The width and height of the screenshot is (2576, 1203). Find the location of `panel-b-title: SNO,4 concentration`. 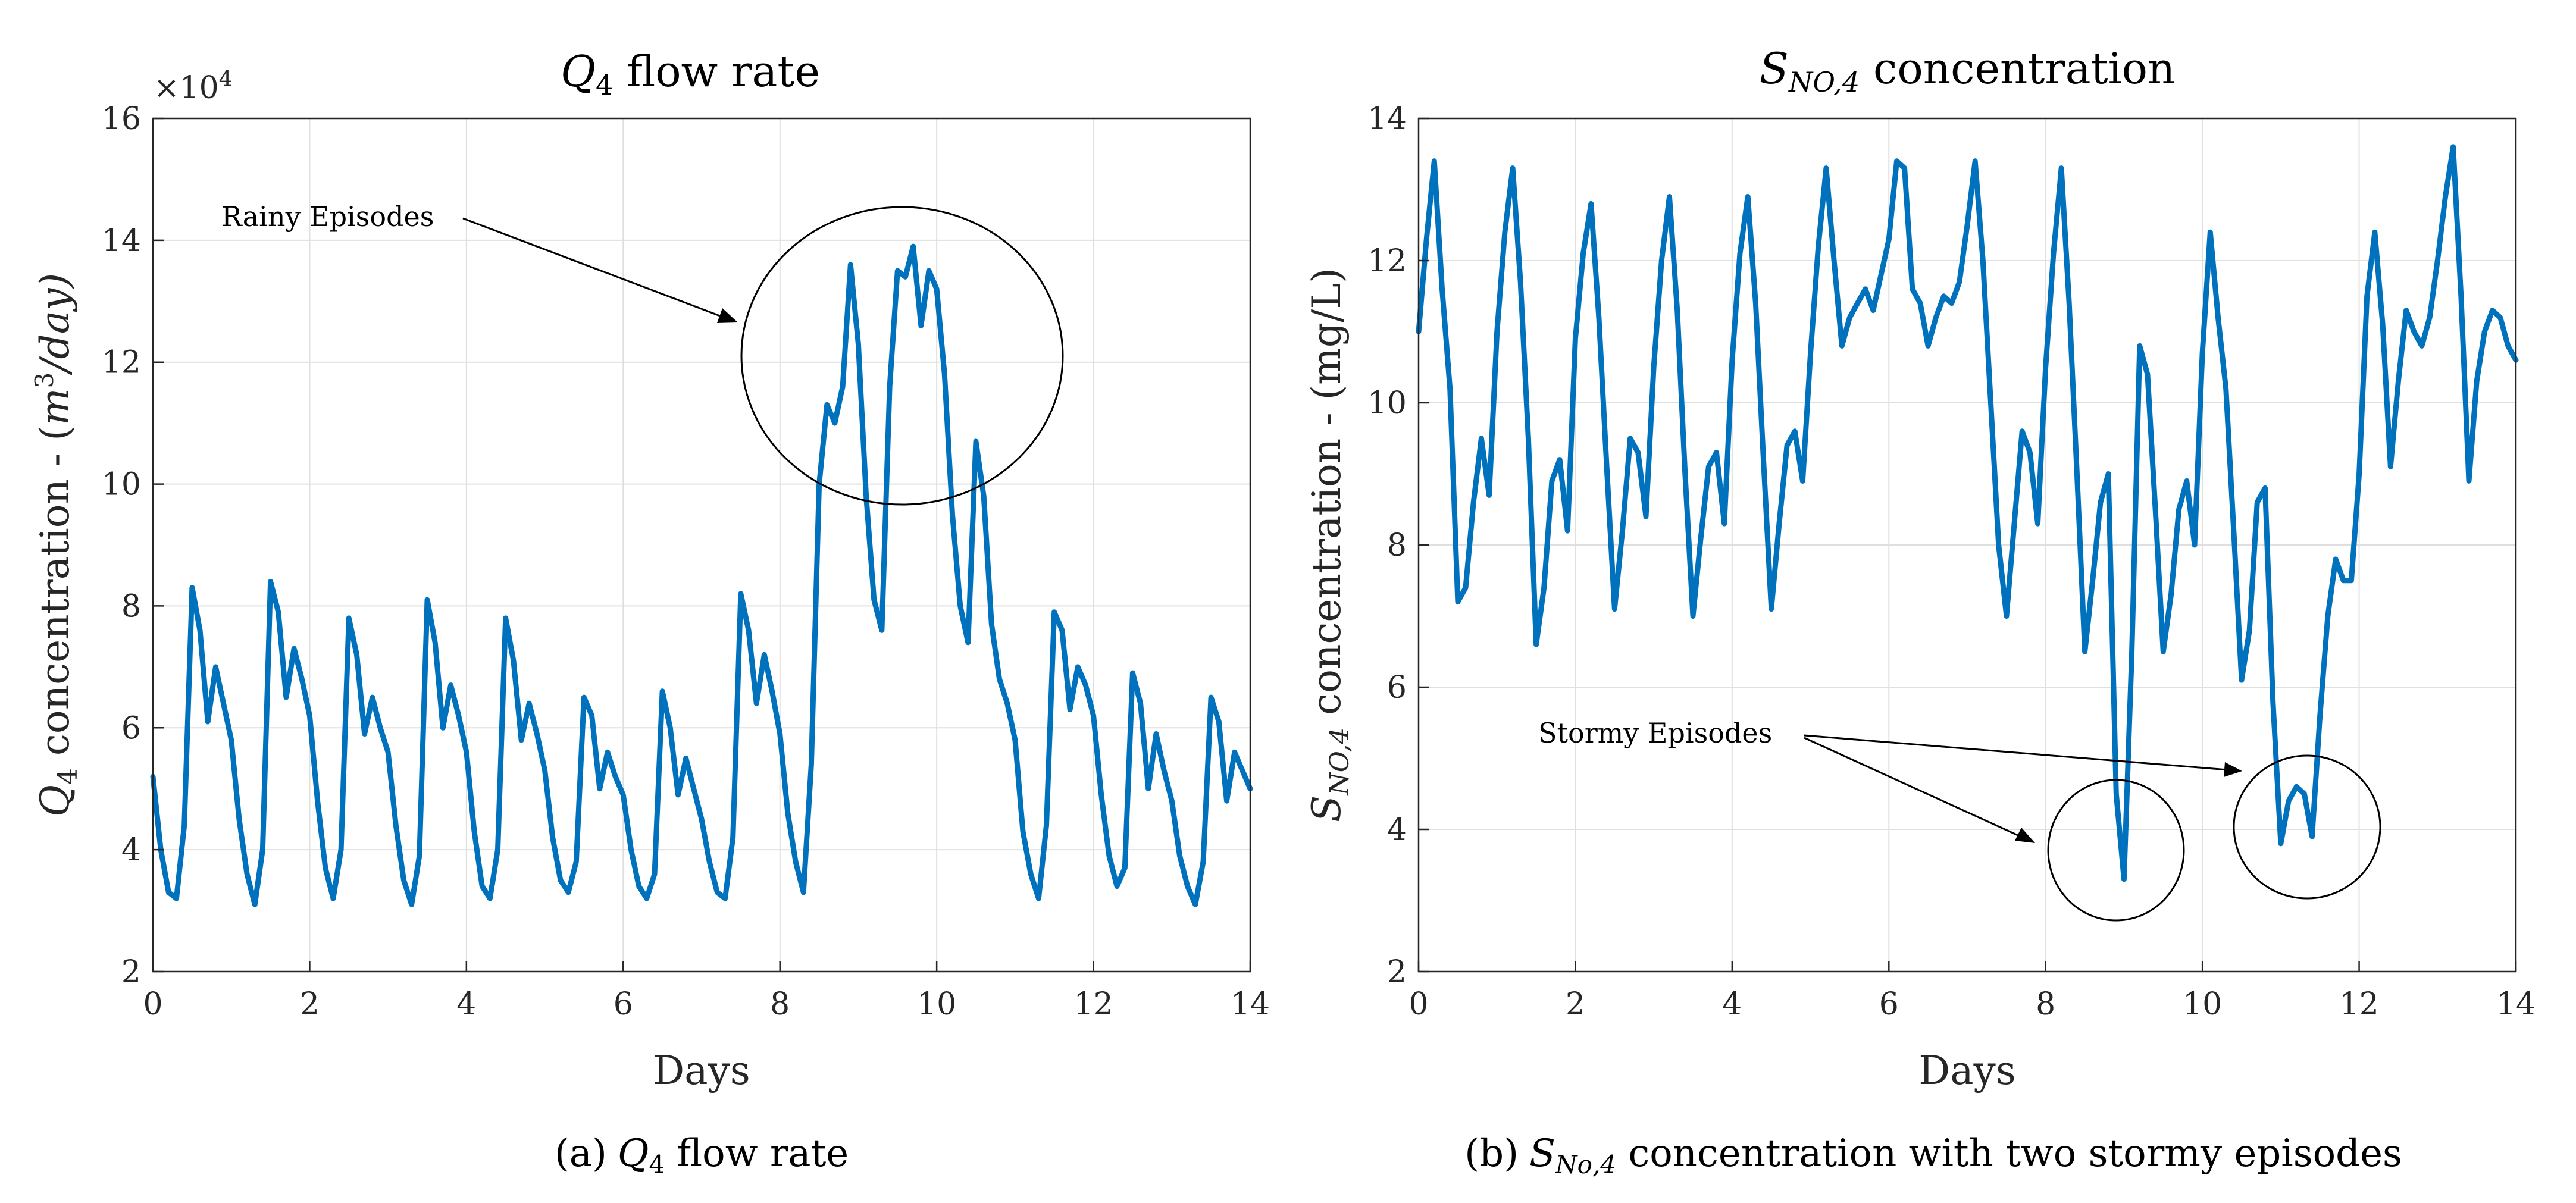

panel-b-title: SNO,4 concentration is located at coordinates (1968, 70).